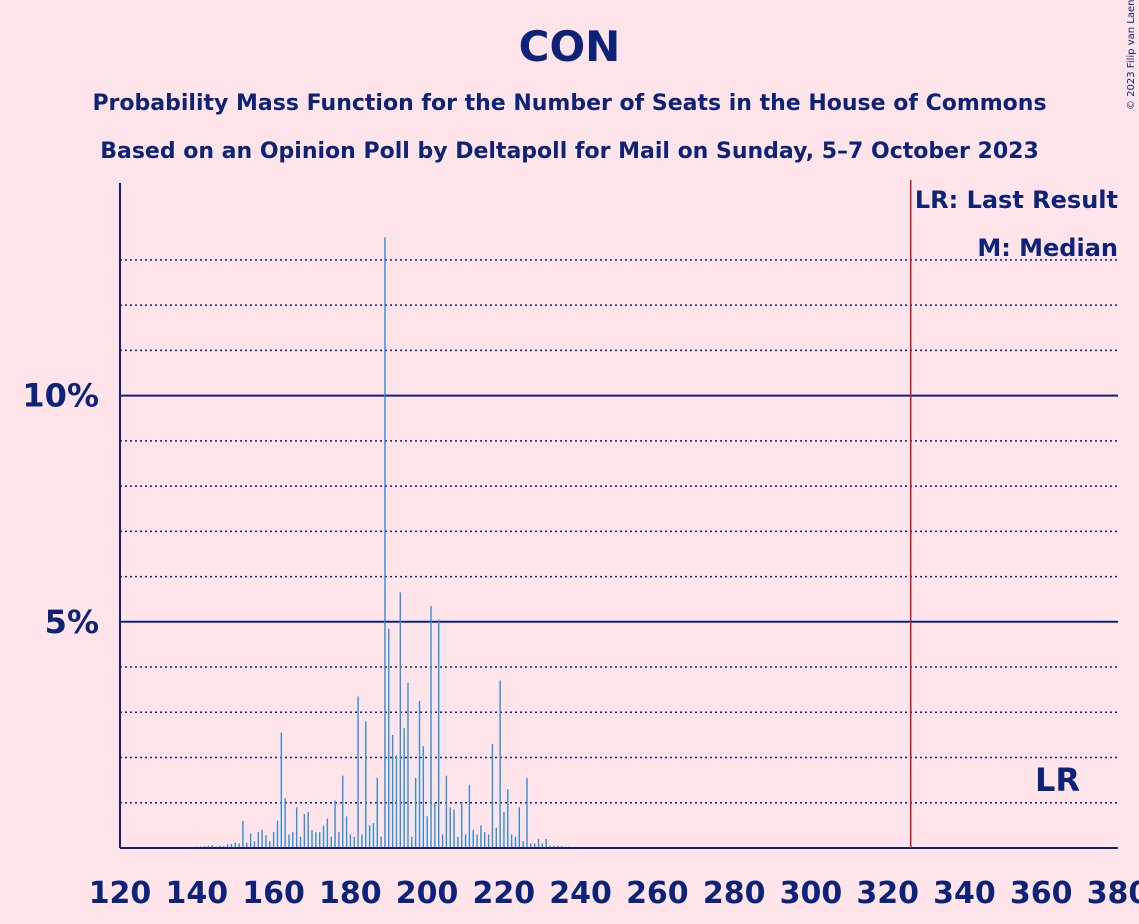  I want to click on x-tick-label: 140, so click(196, 893).